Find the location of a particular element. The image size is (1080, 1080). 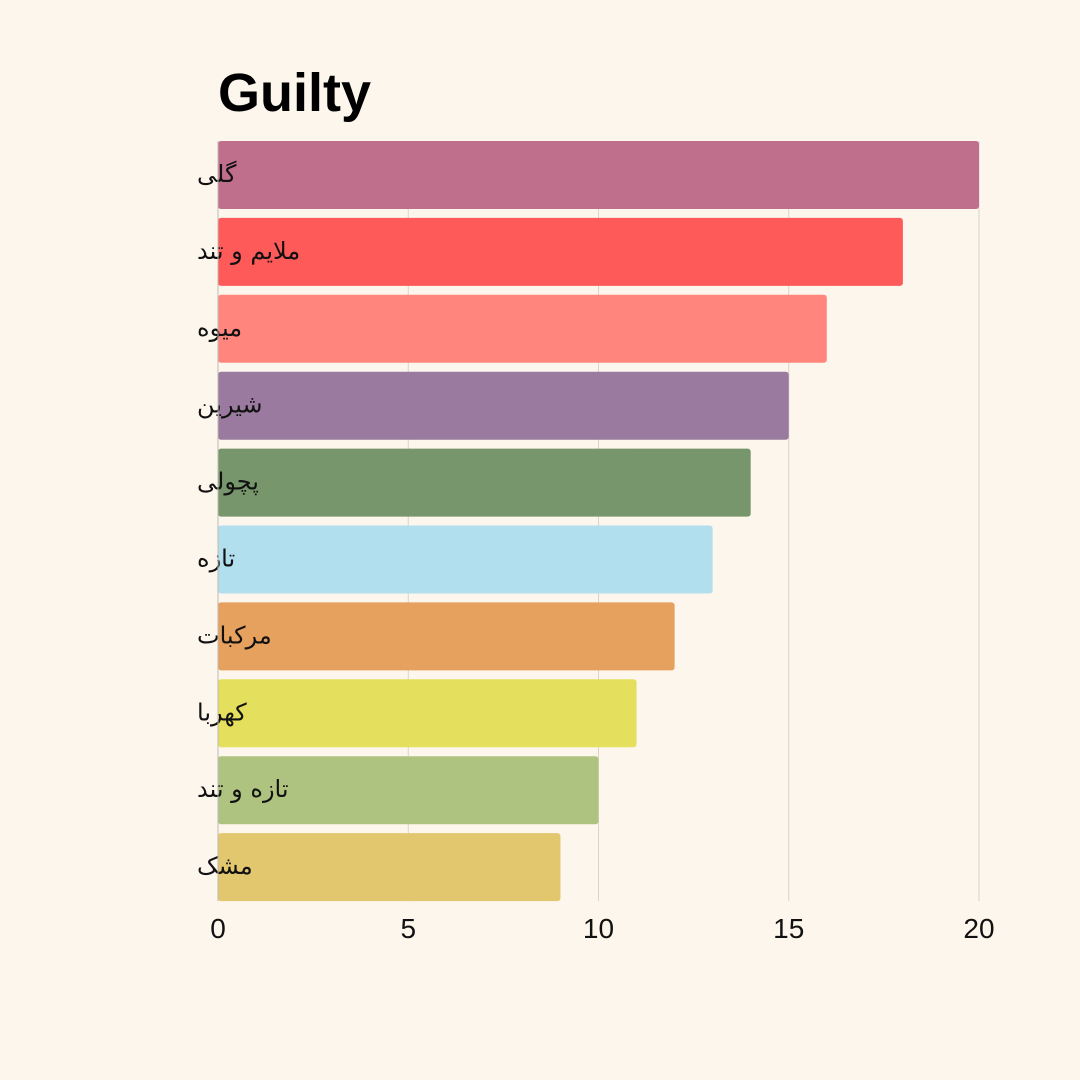

category-label-7: کهربا is located at coordinates (222, 712).